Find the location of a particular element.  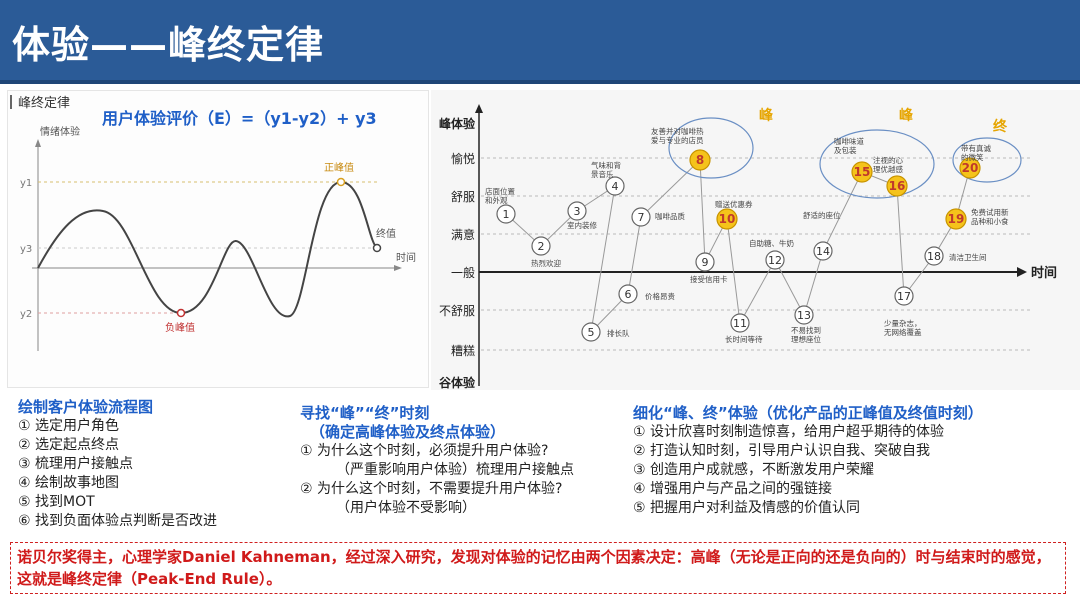

journey-node-number: 19 is located at coordinates (956, 219).